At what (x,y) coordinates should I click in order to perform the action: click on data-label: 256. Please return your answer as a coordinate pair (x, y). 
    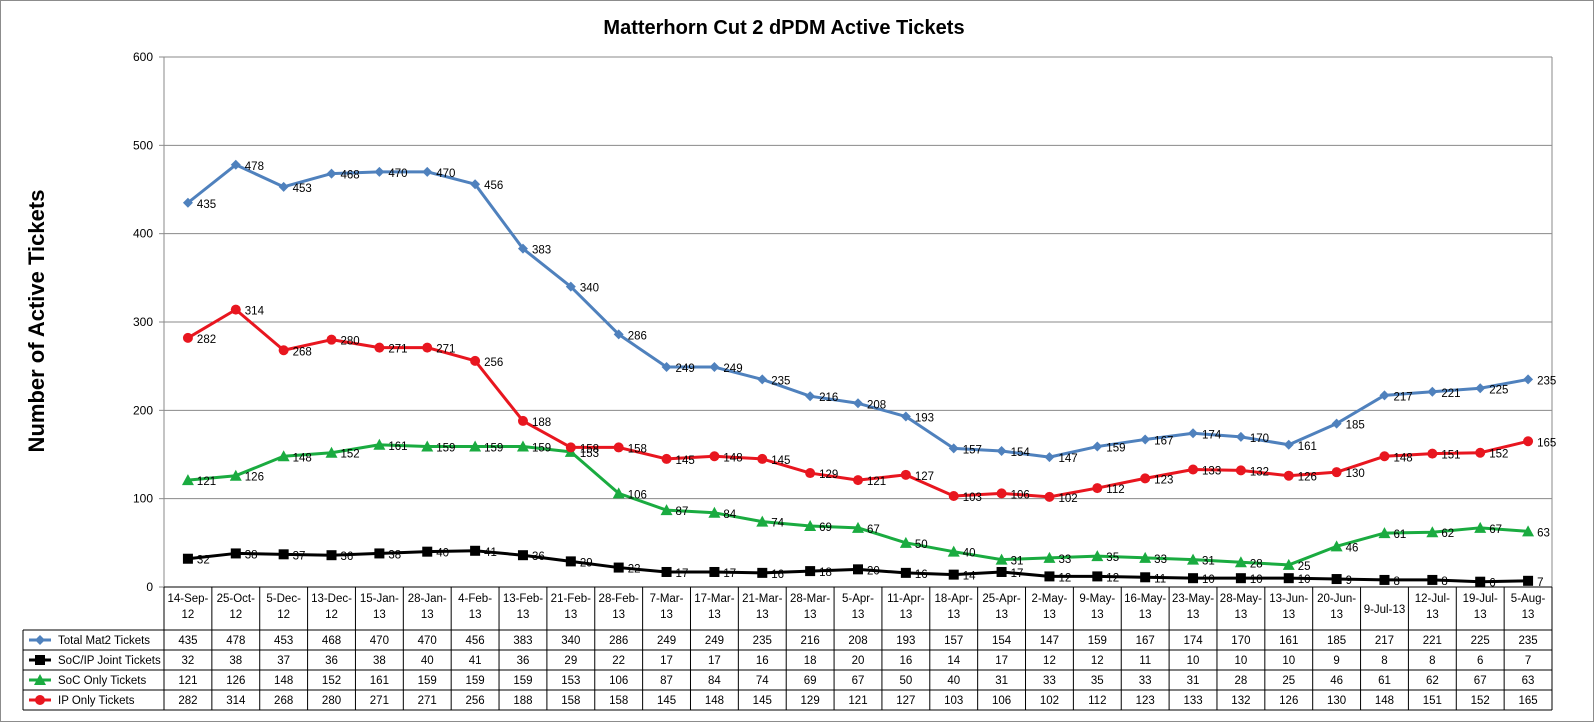
    Looking at the image, I should click on (493, 363).